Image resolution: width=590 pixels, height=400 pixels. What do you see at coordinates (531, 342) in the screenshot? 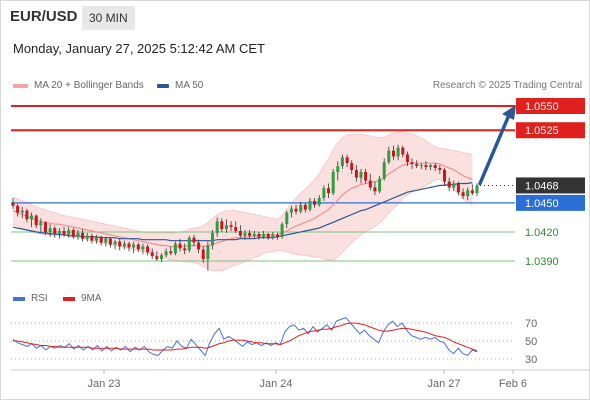
I see `rsi-level-label: 50` at bounding box center [531, 342].